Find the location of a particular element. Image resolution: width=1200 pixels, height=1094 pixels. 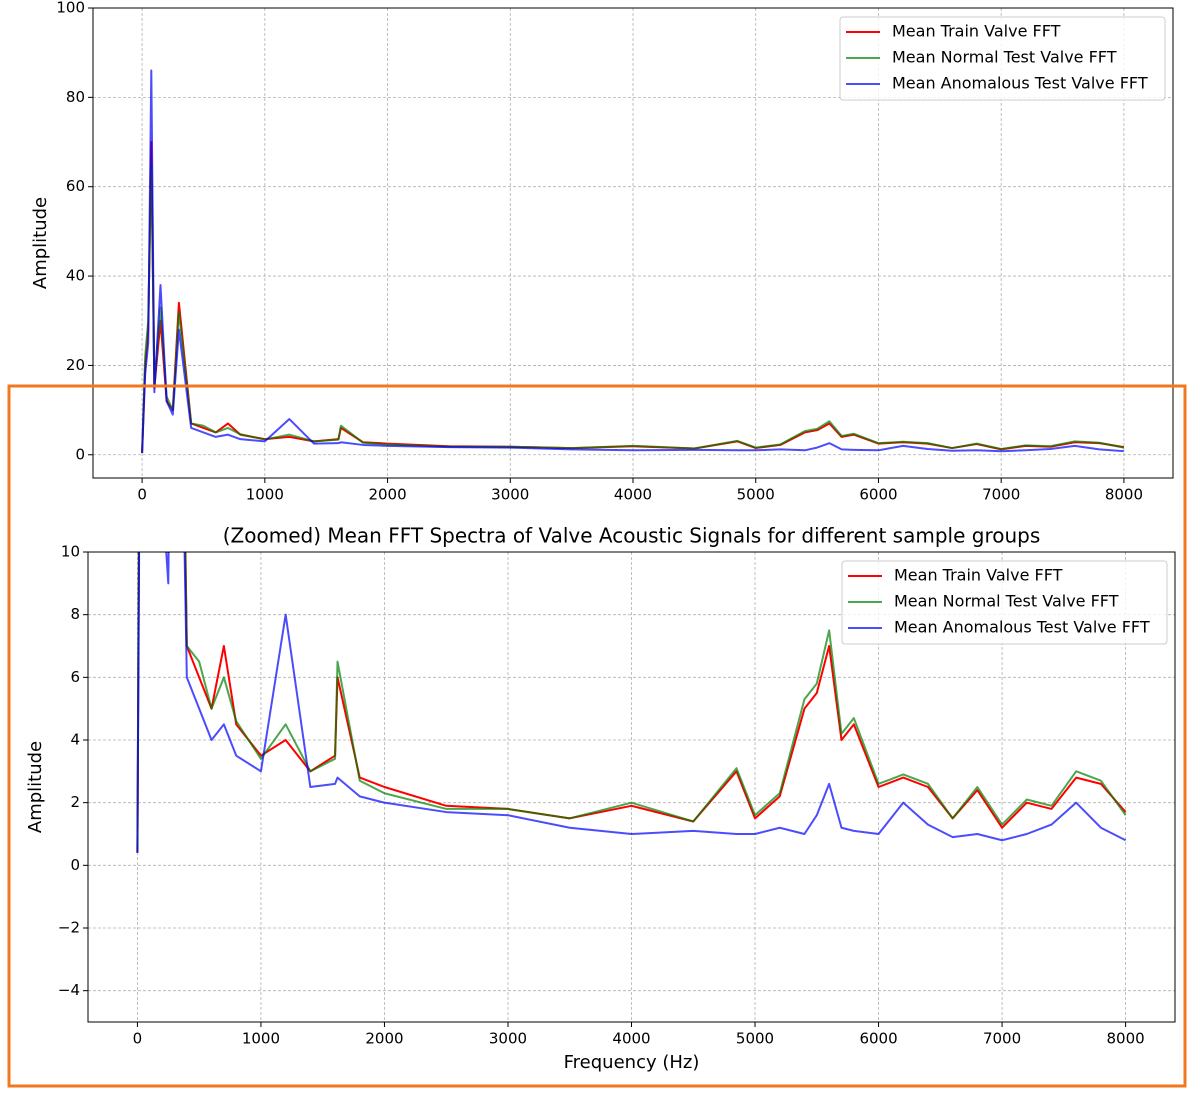

y-tick-label: 6 is located at coordinates (75, 677).